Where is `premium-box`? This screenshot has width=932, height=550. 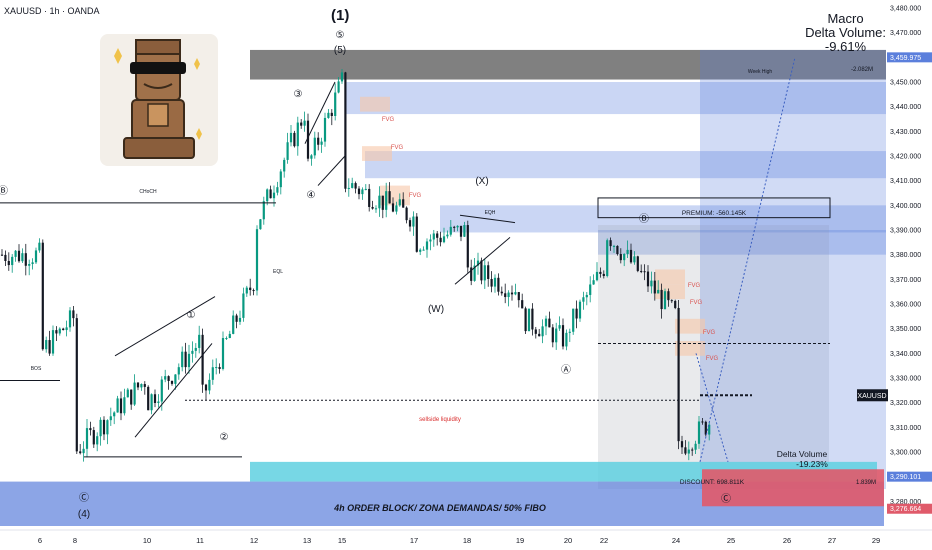
premium-box is located at coordinates (714, 208).